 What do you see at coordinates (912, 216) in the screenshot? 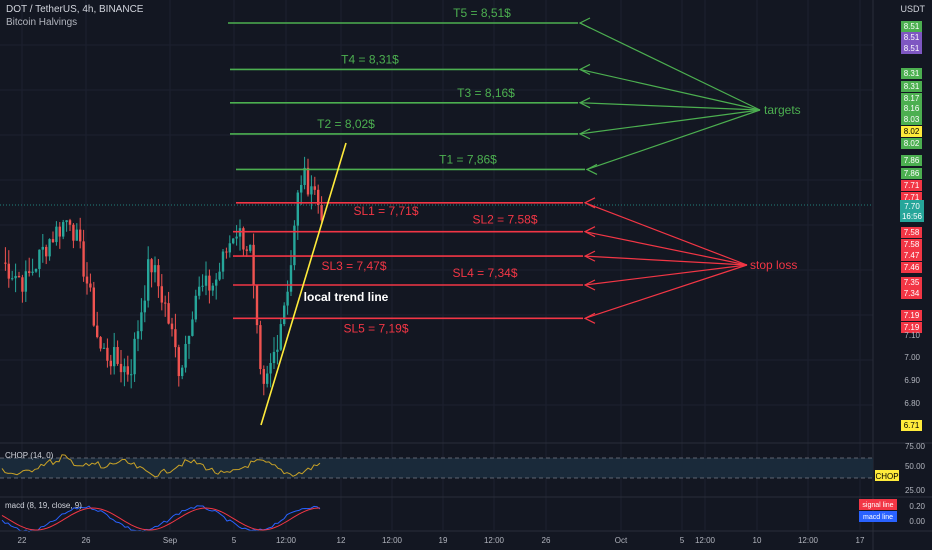
I see `countdown-text: 16:56` at bounding box center [912, 216].